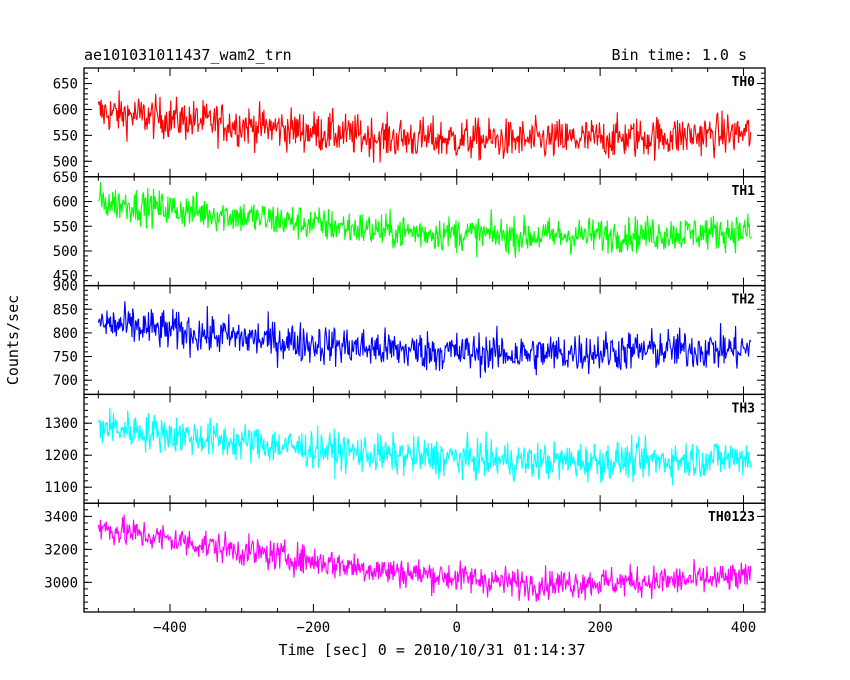 The height and width of the screenshot is (680, 850). I want to click on panel-label-th1: TH1, so click(744, 191).